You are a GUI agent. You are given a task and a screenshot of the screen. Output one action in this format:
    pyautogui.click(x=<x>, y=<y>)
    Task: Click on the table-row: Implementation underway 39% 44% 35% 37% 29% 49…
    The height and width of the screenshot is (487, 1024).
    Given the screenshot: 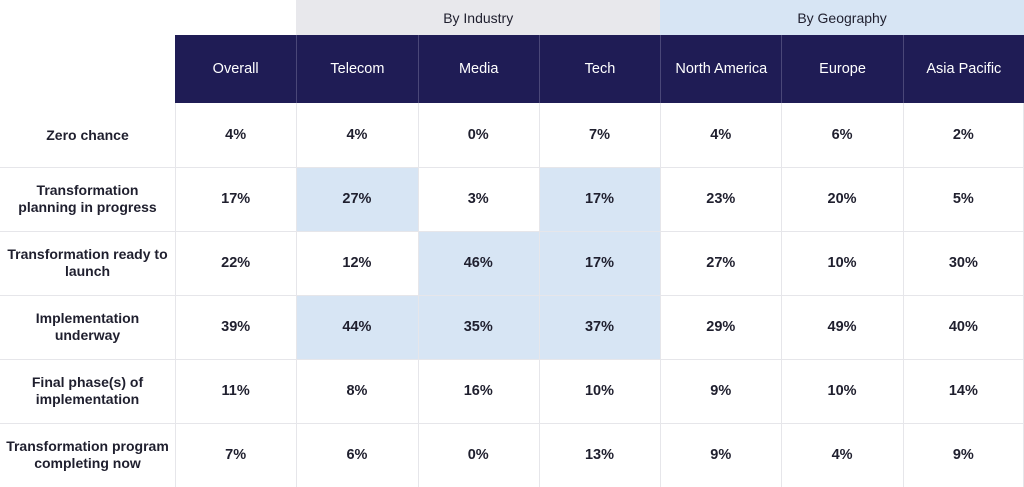 What is the action you would take?
    pyautogui.click(x=512, y=327)
    